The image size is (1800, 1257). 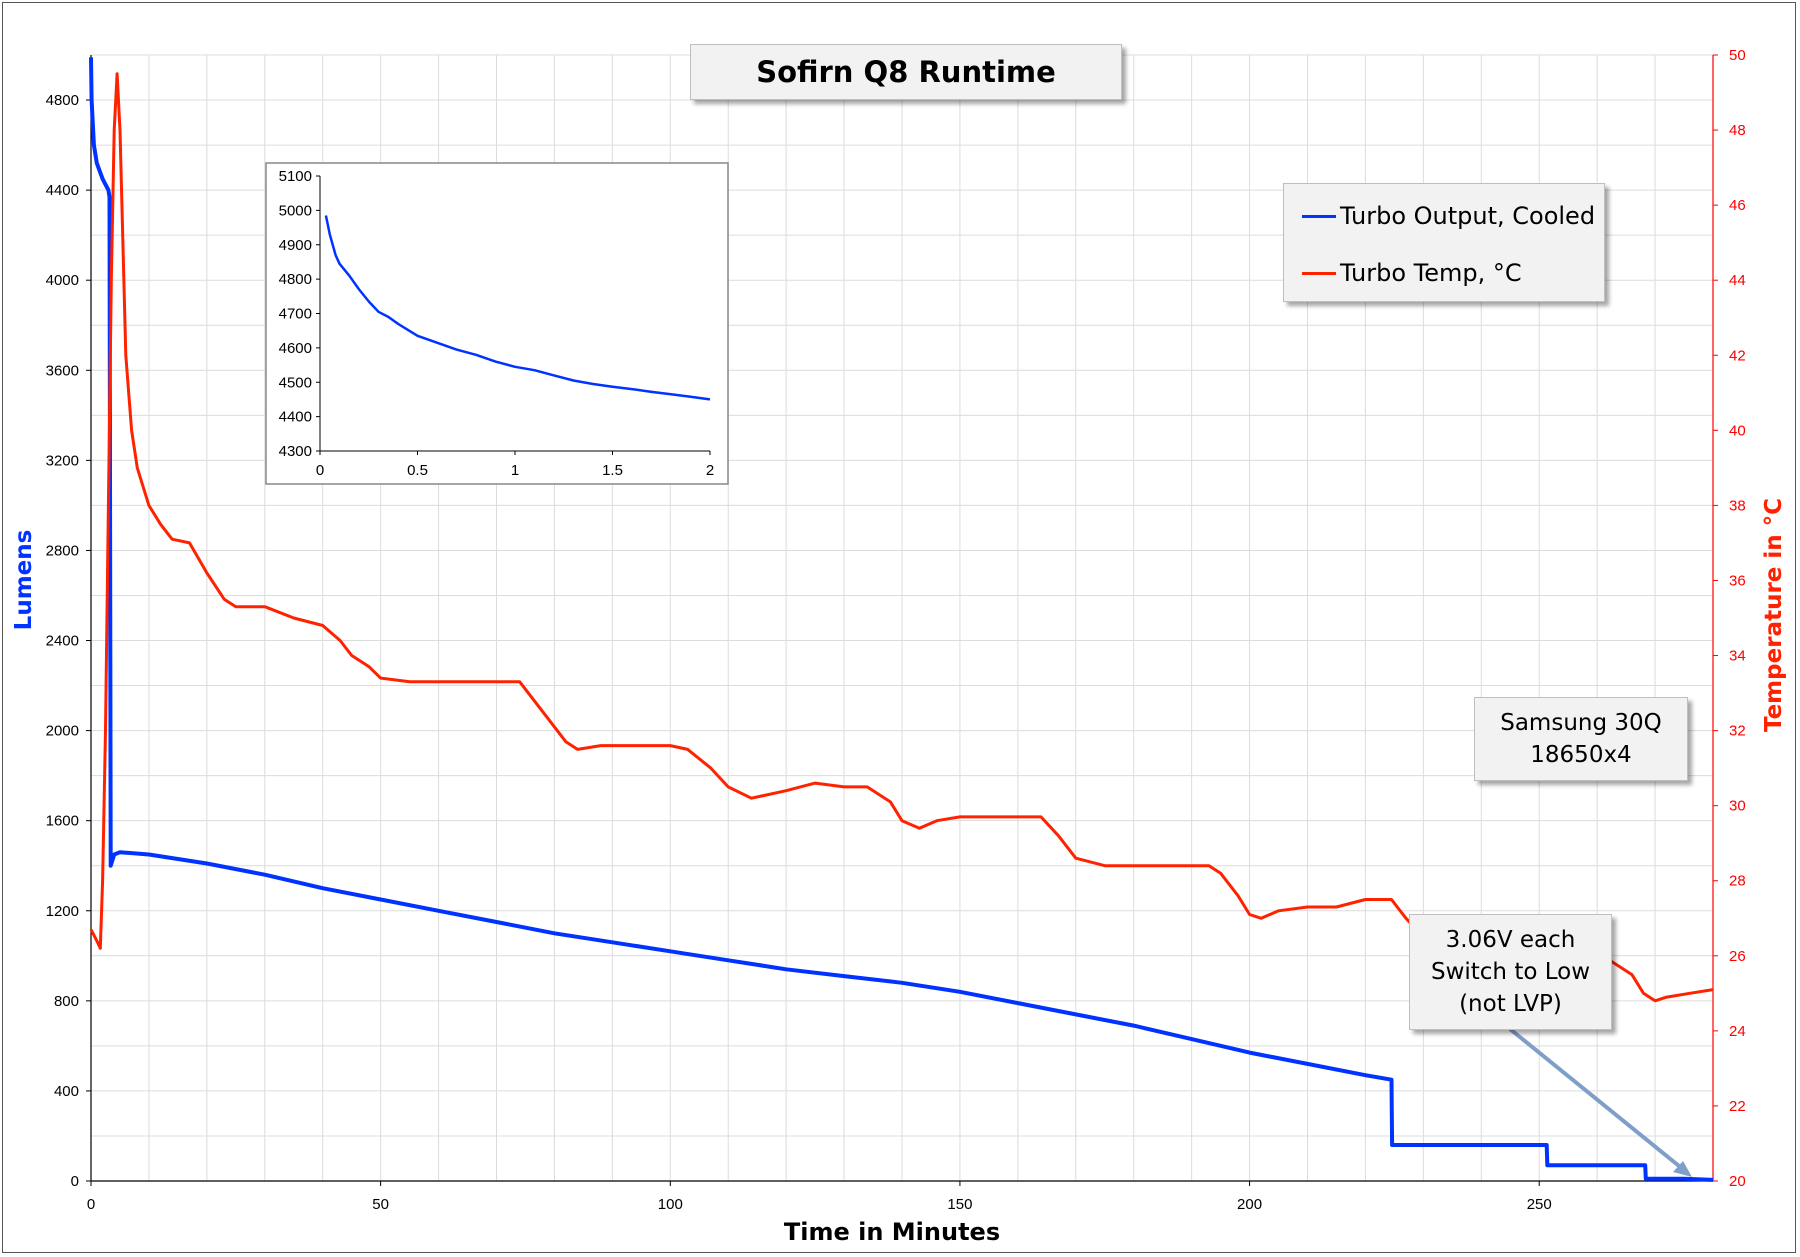 I want to click on y2-axis-label: Temperature in °C, so click(x=1774, y=615).